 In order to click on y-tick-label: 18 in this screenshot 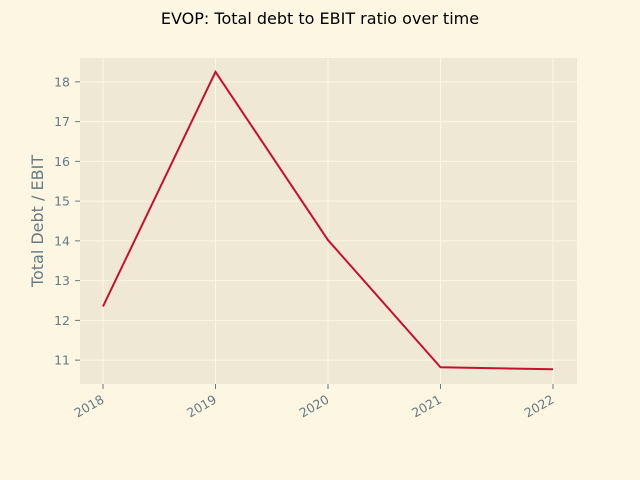, I will do `click(62, 81)`.